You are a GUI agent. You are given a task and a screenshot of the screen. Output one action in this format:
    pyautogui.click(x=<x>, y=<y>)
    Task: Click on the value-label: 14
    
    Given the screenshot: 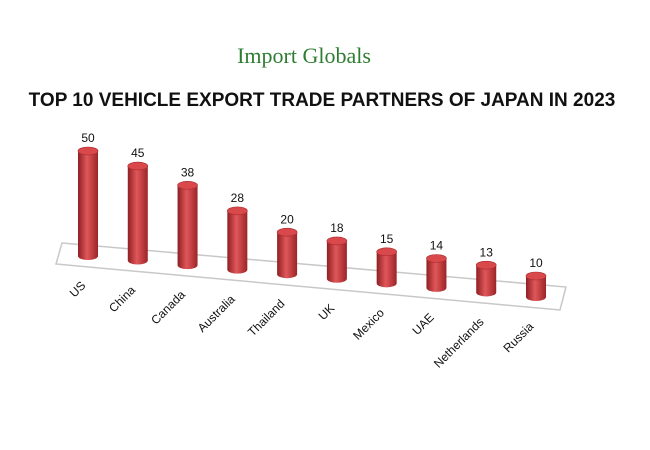 What is the action you would take?
    pyautogui.click(x=437, y=246)
    